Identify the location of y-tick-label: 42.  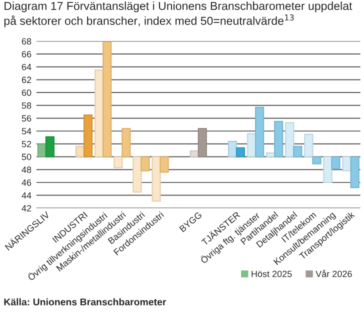
(27, 208).